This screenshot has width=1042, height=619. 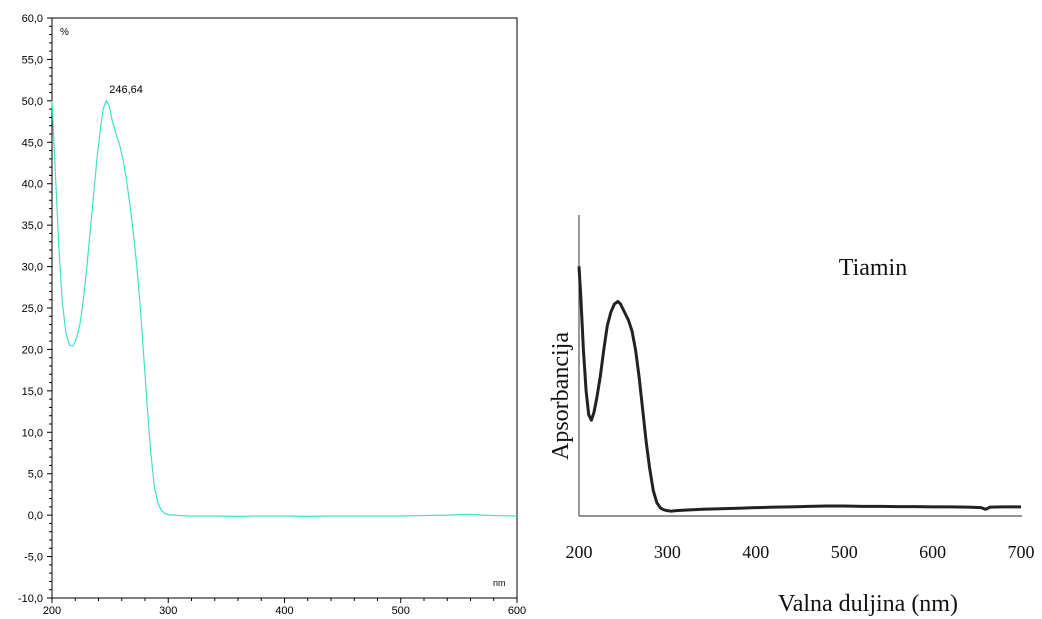 I want to click on left-y-tick-label: -10,0, so click(x=30, y=599).